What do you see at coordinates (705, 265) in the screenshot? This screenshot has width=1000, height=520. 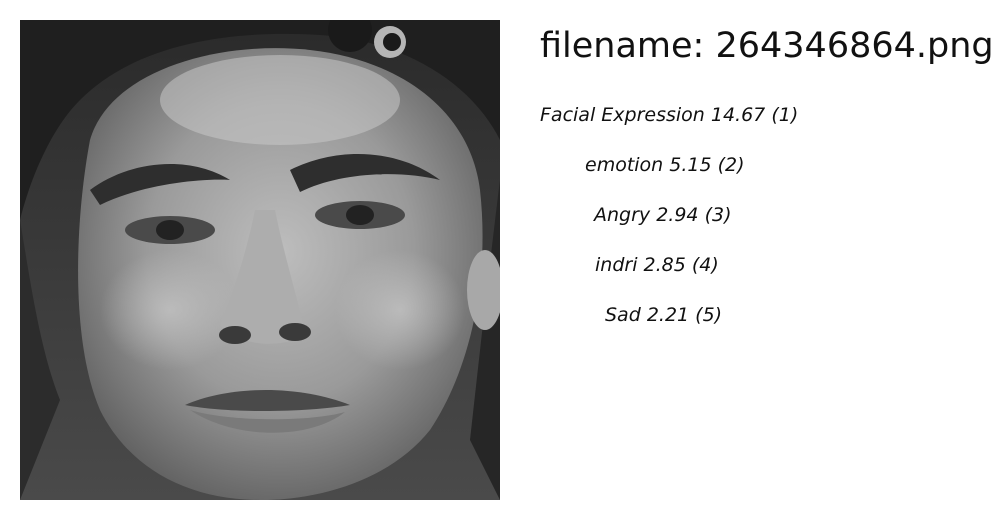 I see `prediction-rank: (4)` at bounding box center [705, 265].